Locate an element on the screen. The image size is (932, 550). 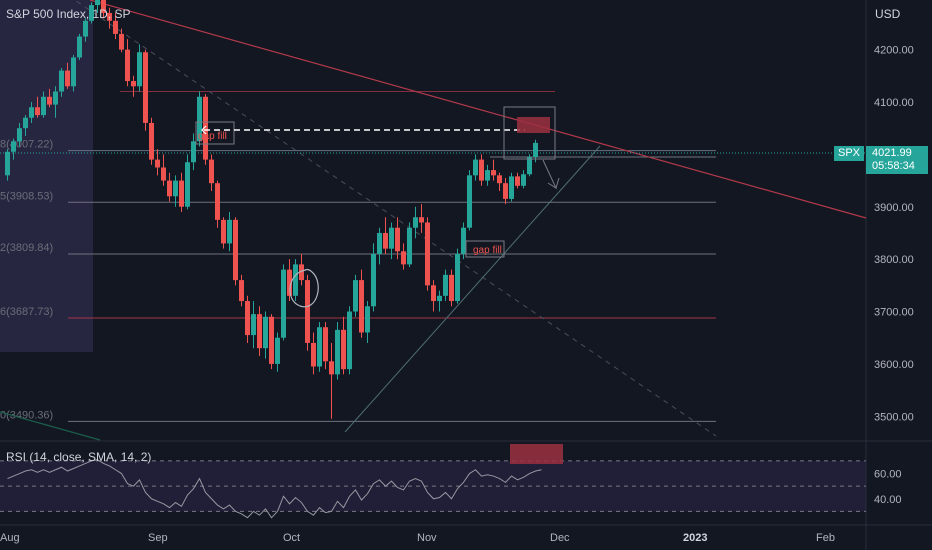
ascending-trendline is located at coordinates (472, 289).